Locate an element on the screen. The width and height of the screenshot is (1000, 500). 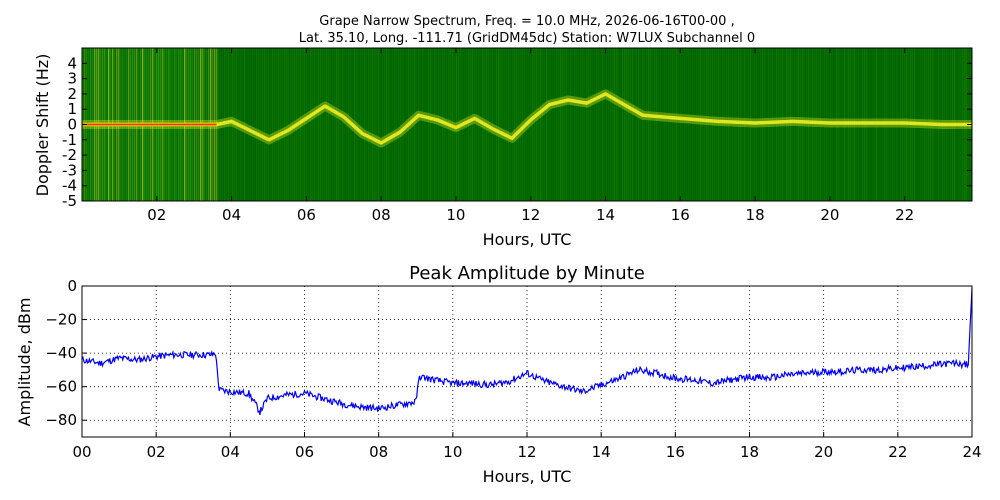
spectrogram-x-tick-label: 06 is located at coordinates (306, 215).